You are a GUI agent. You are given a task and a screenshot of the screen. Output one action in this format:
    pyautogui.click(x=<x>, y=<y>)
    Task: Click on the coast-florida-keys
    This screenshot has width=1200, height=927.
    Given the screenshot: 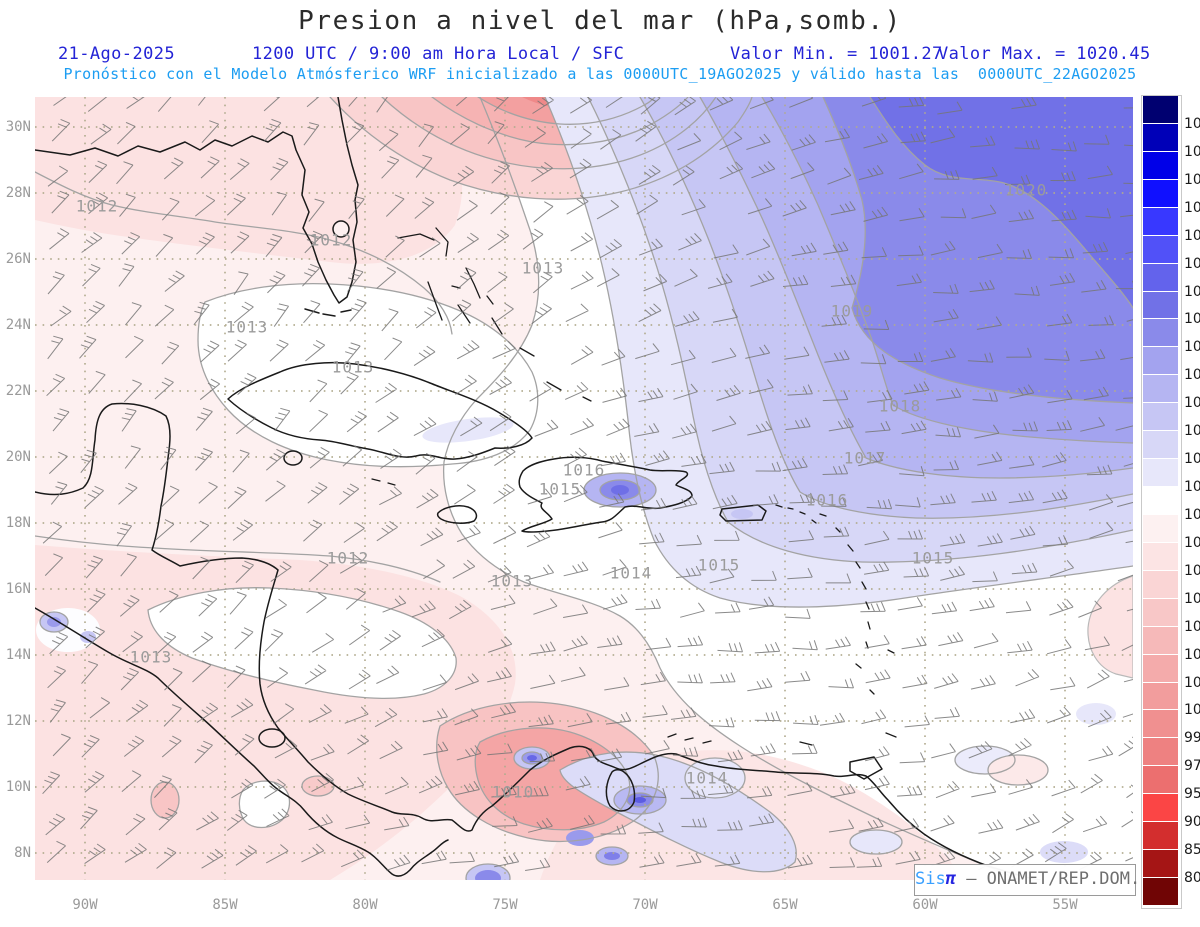 What is the action you would take?
    pyautogui.click(x=328, y=312)
    